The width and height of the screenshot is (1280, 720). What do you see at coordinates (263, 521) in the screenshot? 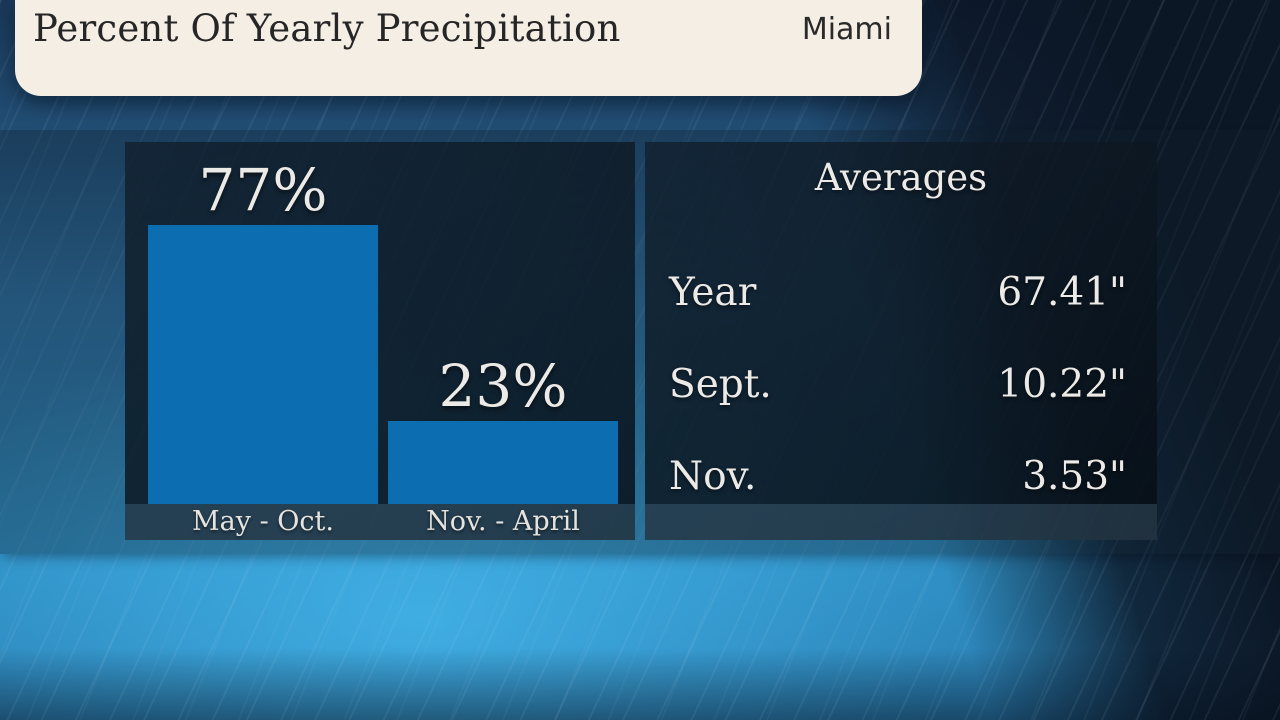
I see `category-label-may-oct: May - Oct.` at bounding box center [263, 521].